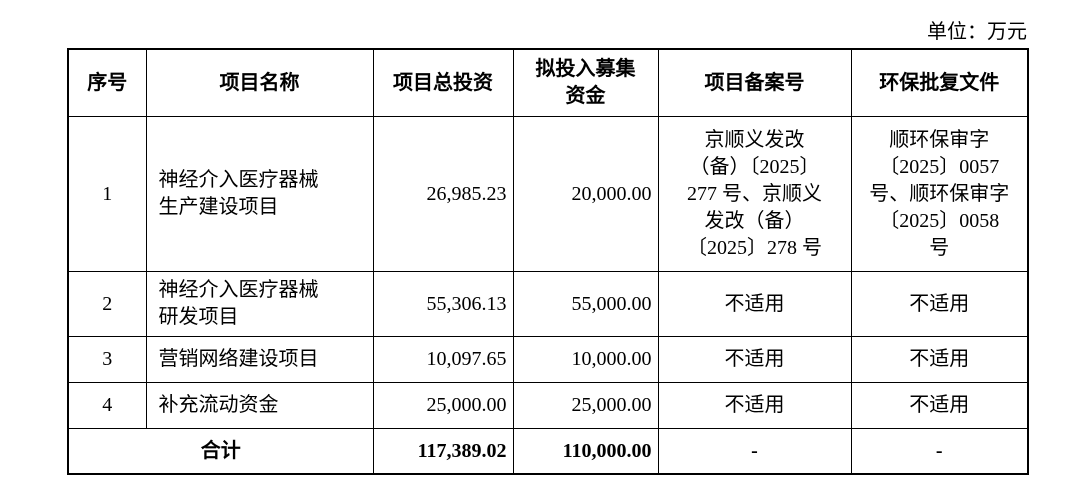 The image size is (1080, 488). I want to click on header-cell: 拟投入募集 资金, so click(585, 82).